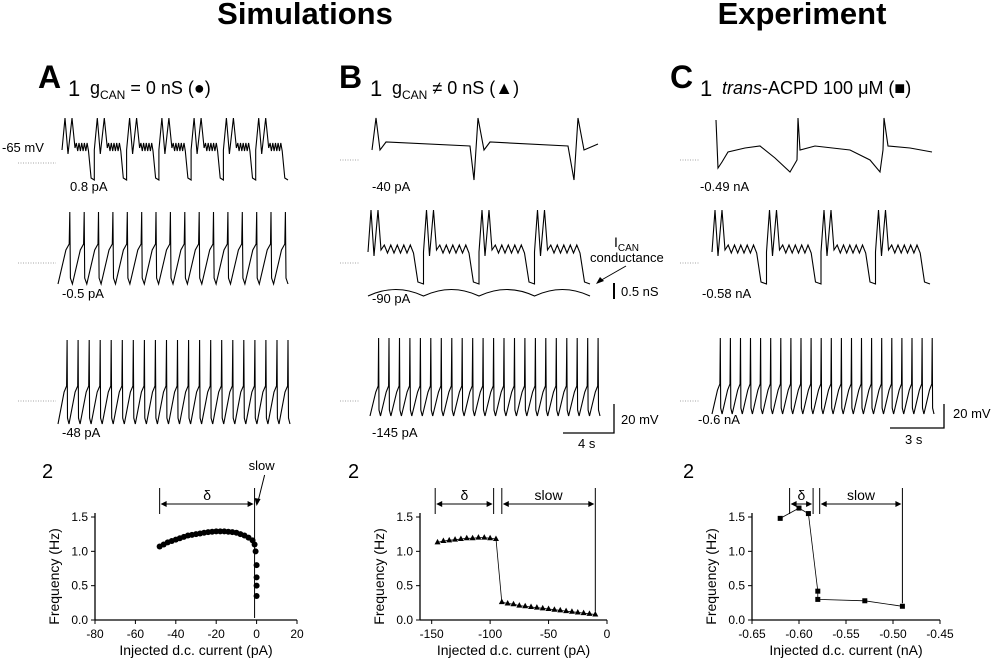  I want to click on slow-arrowhead-right-c2, so click(898, 504).